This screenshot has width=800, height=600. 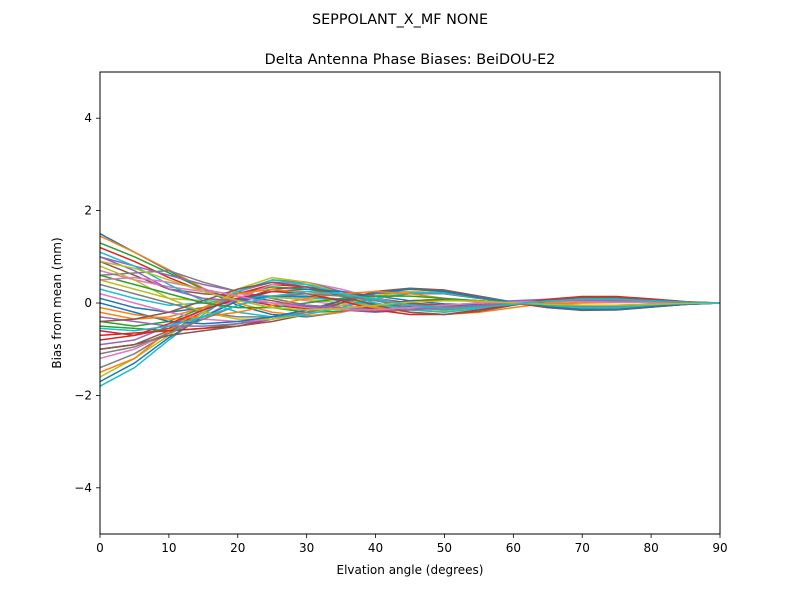 I want to click on x-tick-label: 0, so click(x=100, y=548).